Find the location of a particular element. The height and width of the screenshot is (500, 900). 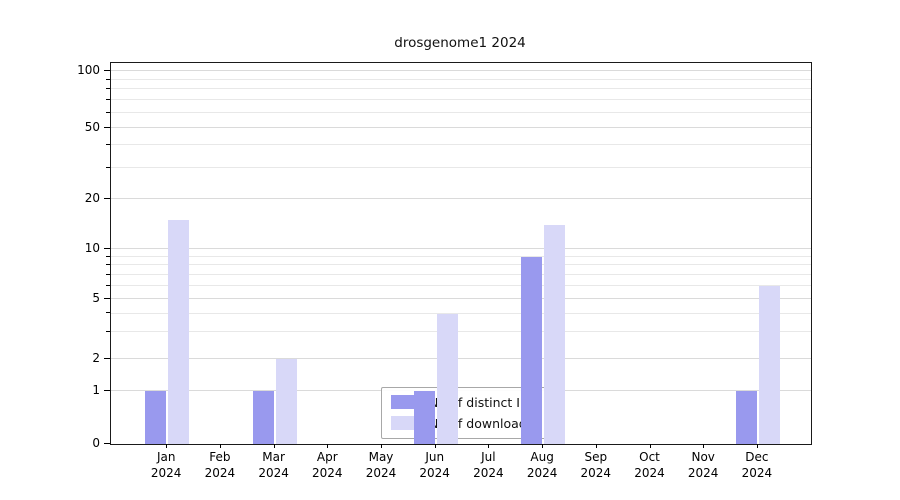

y-tick-label: 0 is located at coordinates (96, 443).